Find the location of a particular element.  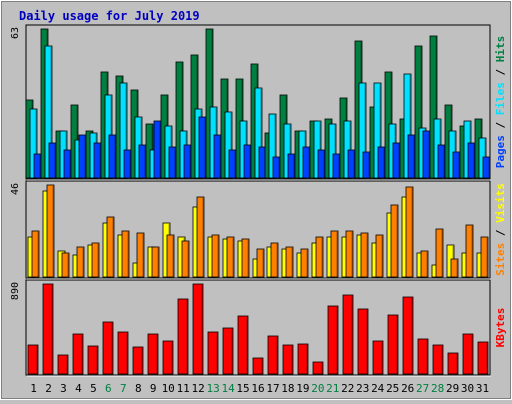

x-label-day-12: 12 is located at coordinates (197, 388).